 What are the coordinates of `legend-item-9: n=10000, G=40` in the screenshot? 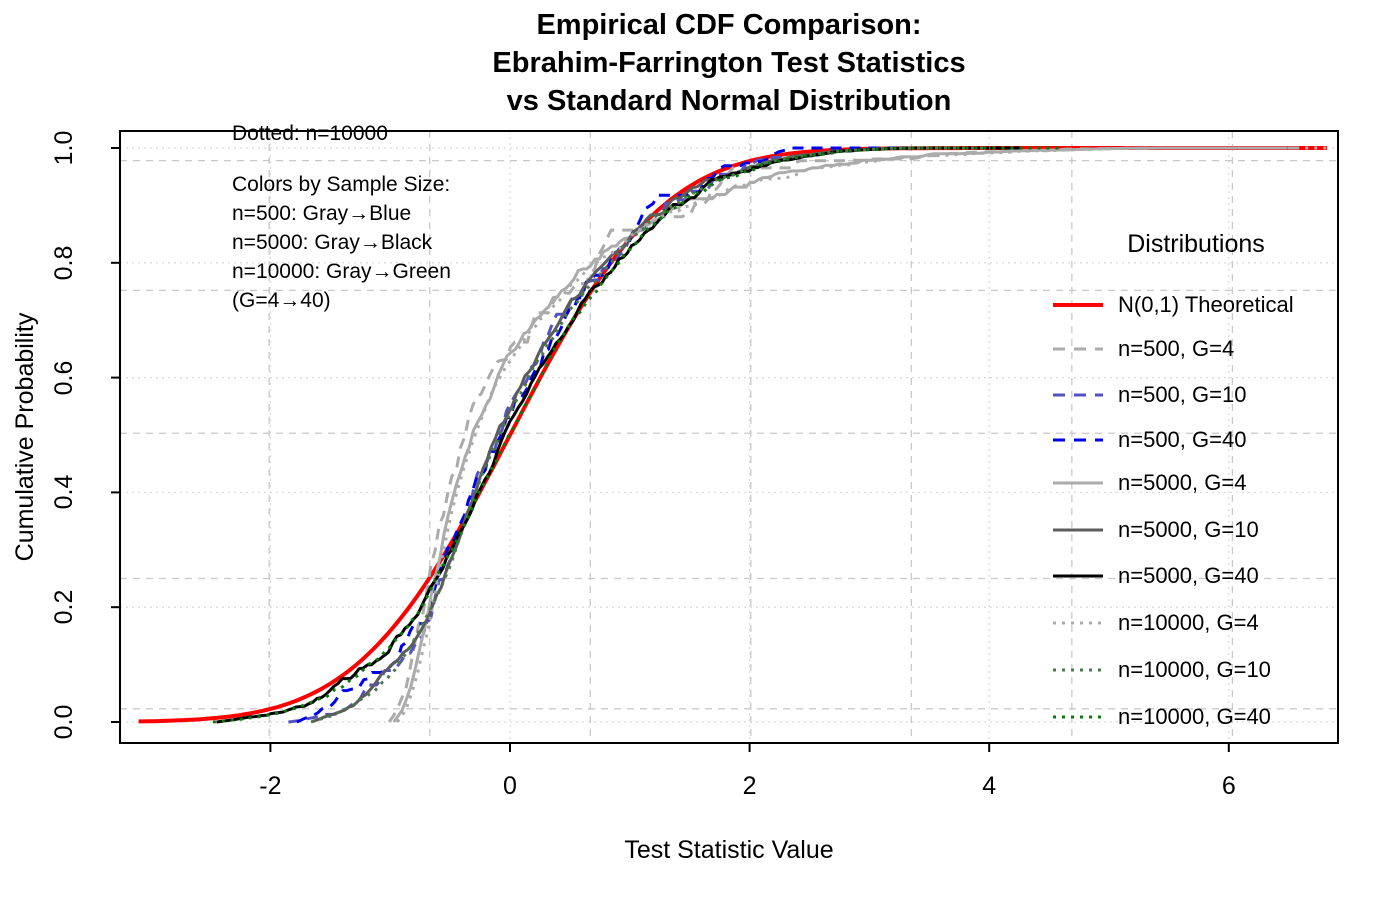 It's located at (1161, 717).